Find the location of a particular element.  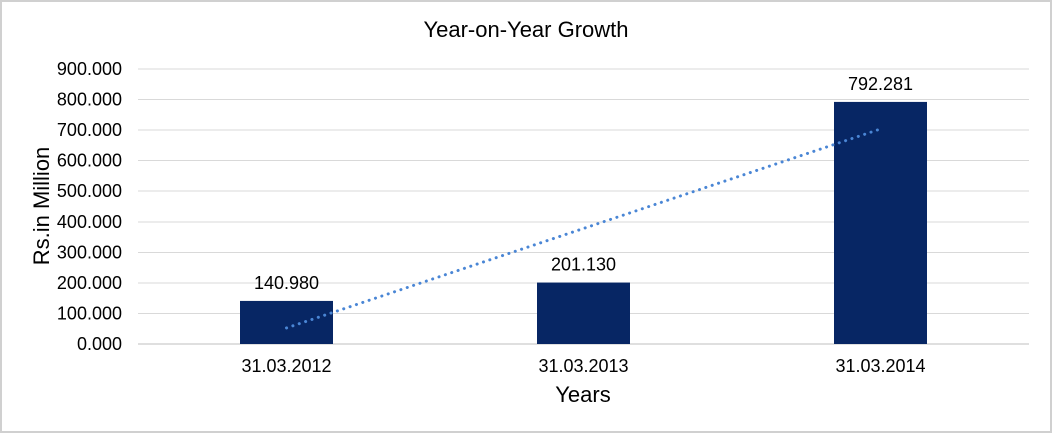

x-tick-label: 31.03.2012 is located at coordinates (286, 366).